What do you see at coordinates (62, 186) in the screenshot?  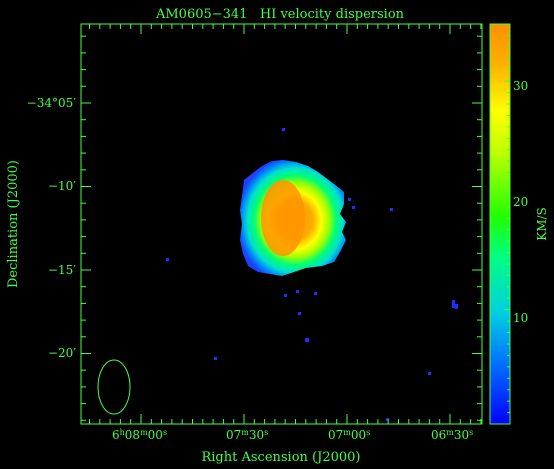 I see `y-tick-label: −10′` at bounding box center [62, 186].